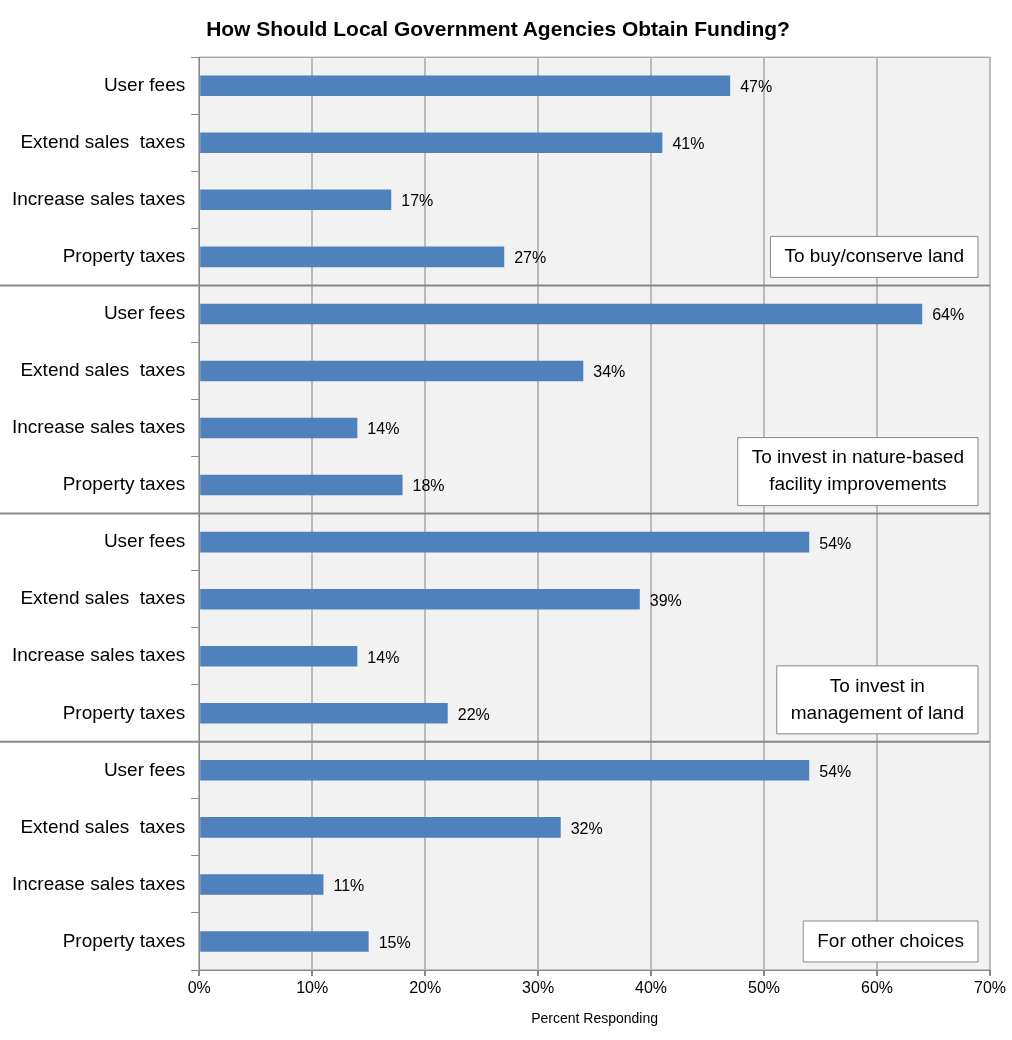 The height and width of the screenshot is (1040, 1012). What do you see at coordinates (891, 940) in the screenshot?
I see `annotation: For other choices` at bounding box center [891, 940].